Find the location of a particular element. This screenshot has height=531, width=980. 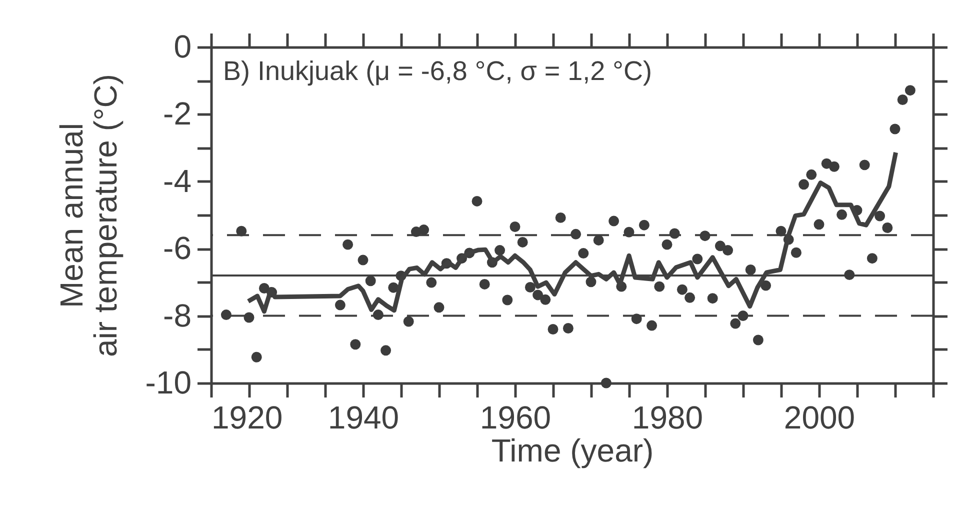

y-tick-label: -10 is located at coordinates (168, 382).